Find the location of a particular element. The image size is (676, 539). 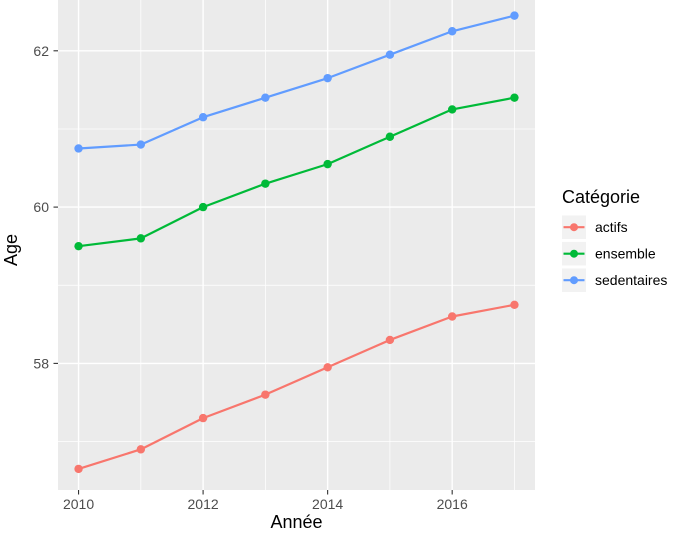

data-point-sedentaires-2012 is located at coordinates (203, 117).